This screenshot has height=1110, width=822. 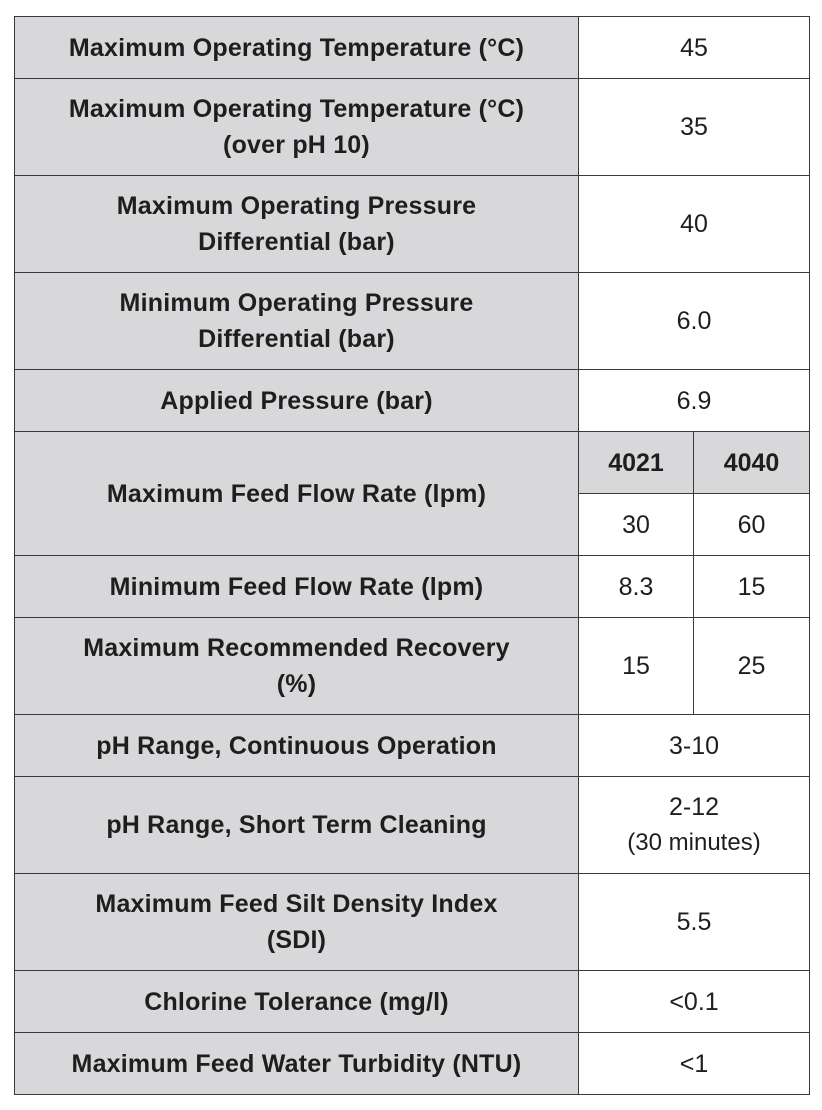 I want to click on table-row-min-feed-flow-rate: Minimum Feed Flow Rate (lpm) 8.3 15, so click(x=412, y=586).